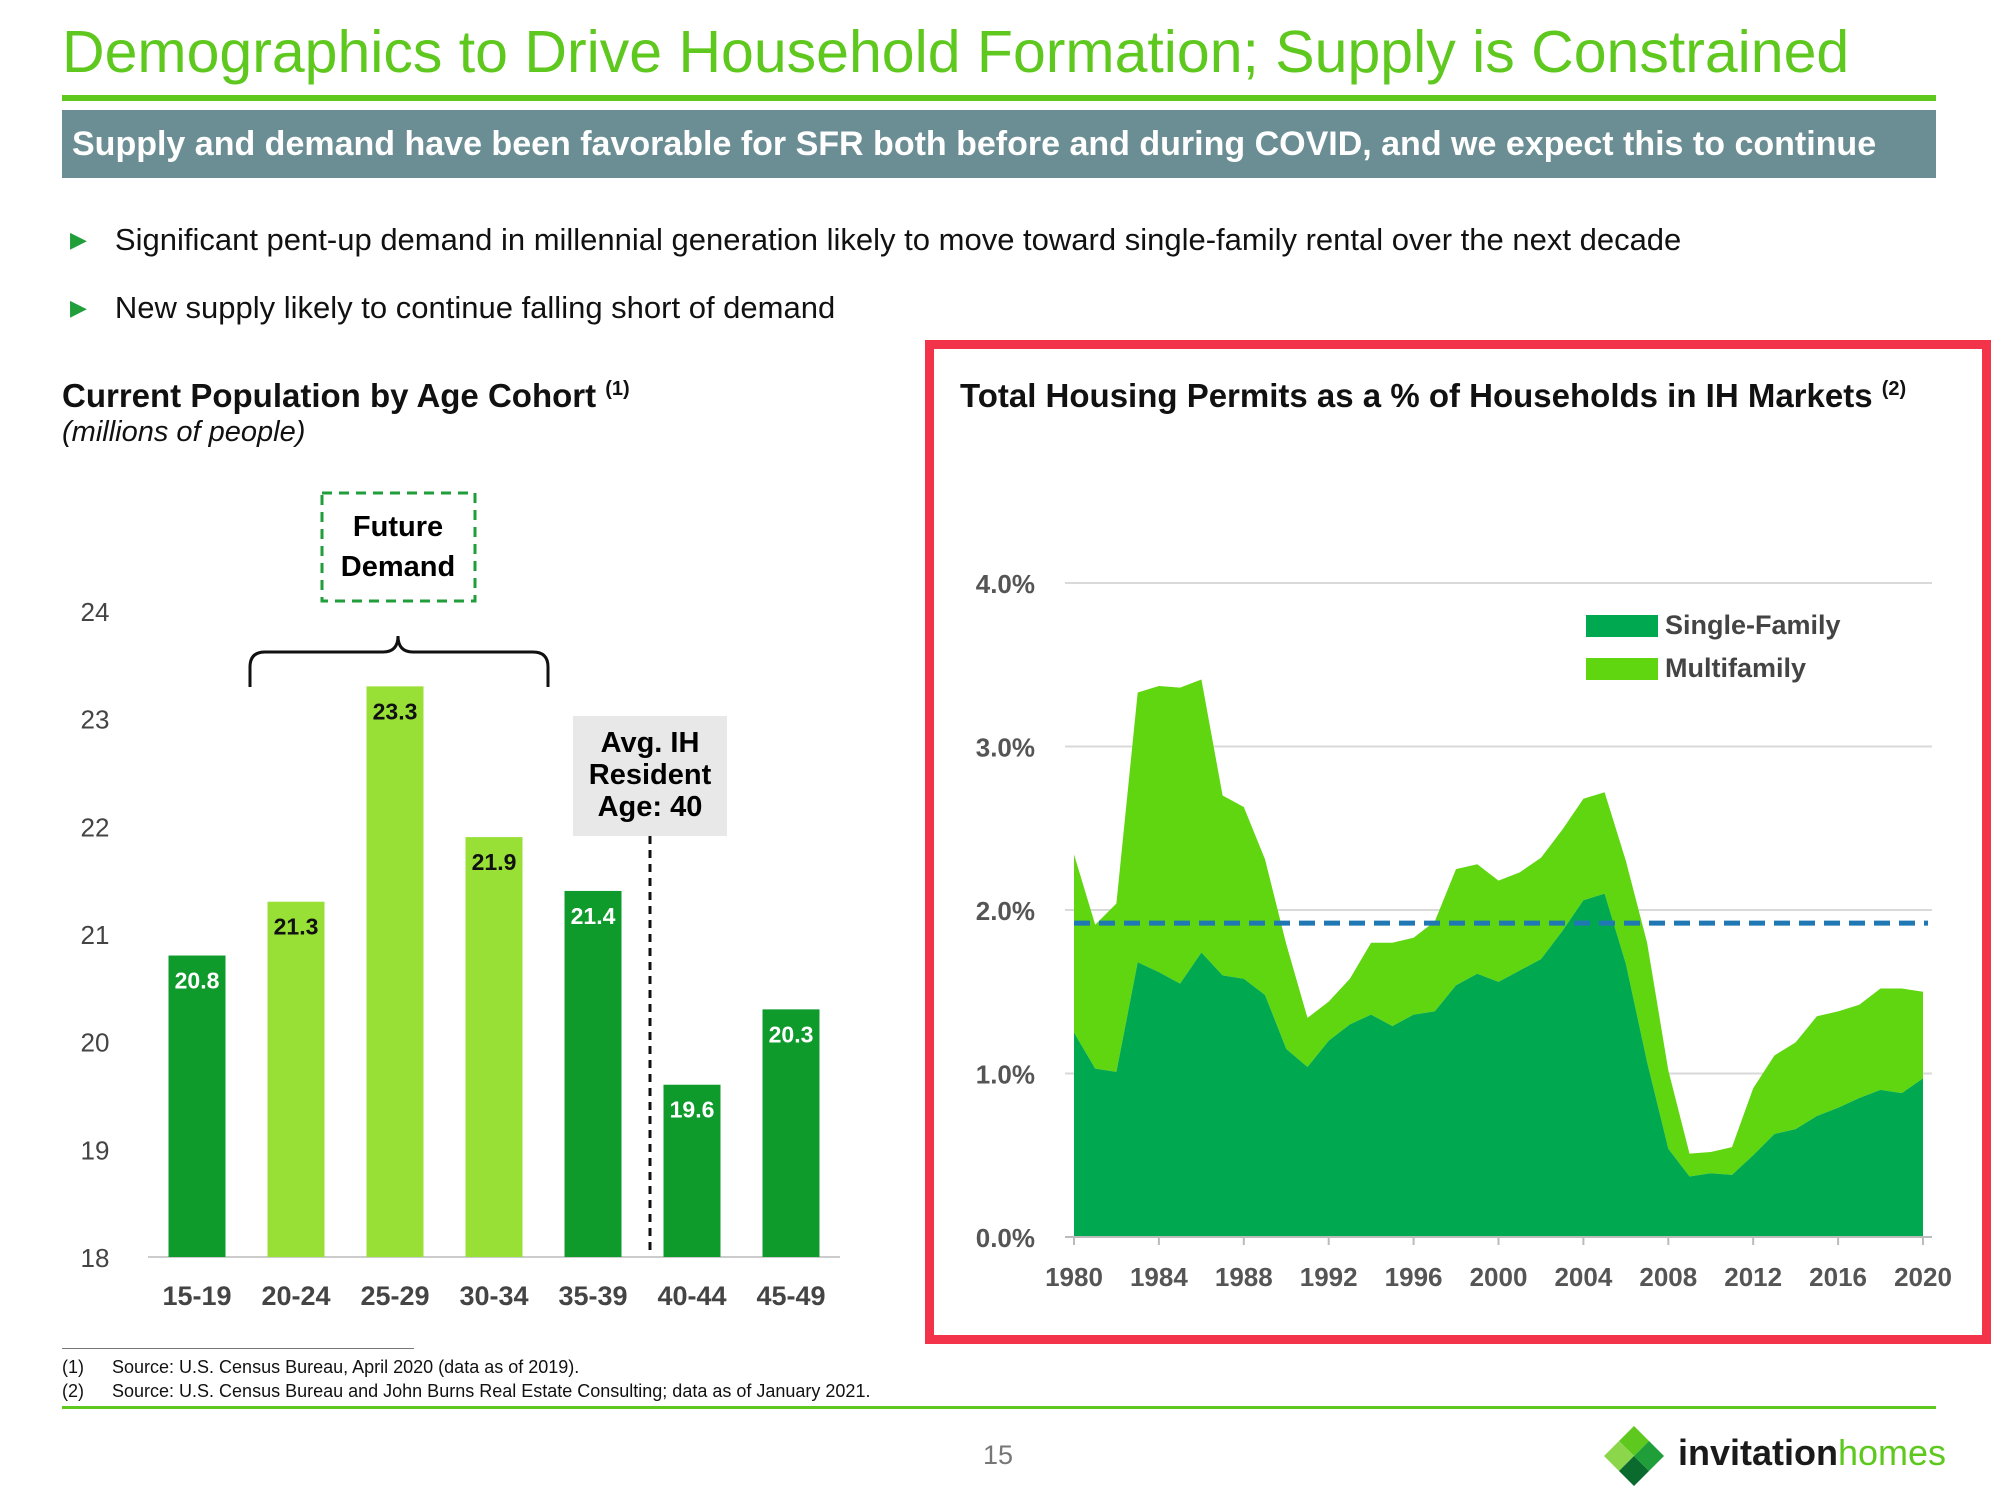 The height and width of the screenshot is (1500, 2000). I want to click on x-tick-label: 1988, so click(1244, 1277).